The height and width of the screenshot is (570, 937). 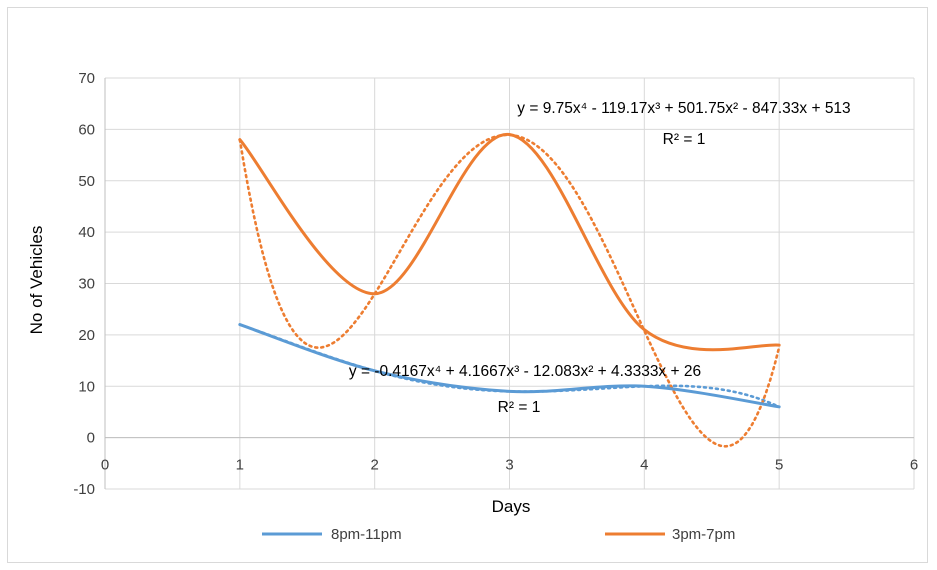 What do you see at coordinates (684, 139) in the screenshot?
I see `trendline-r2-3pm-7pm: R² = 1` at bounding box center [684, 139].